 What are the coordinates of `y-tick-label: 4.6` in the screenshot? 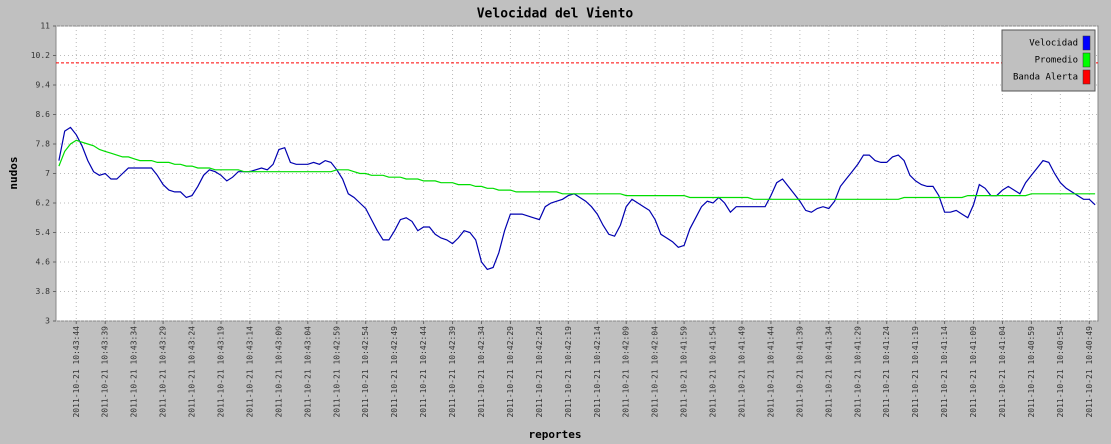 It's located at (43, 262).